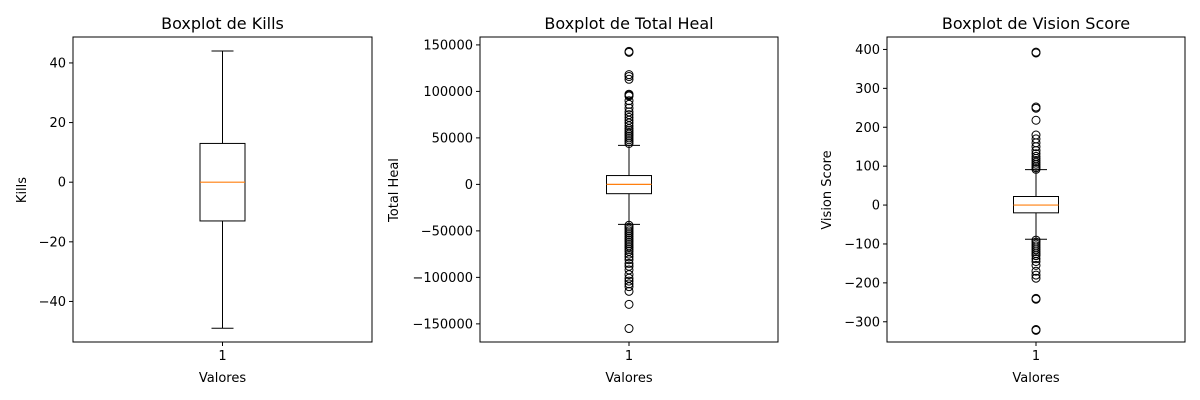  What do you see at coordinates (442, 278) in the screenshot?
I see `y-tick-label: −100000` at bounding box center [442, 278].